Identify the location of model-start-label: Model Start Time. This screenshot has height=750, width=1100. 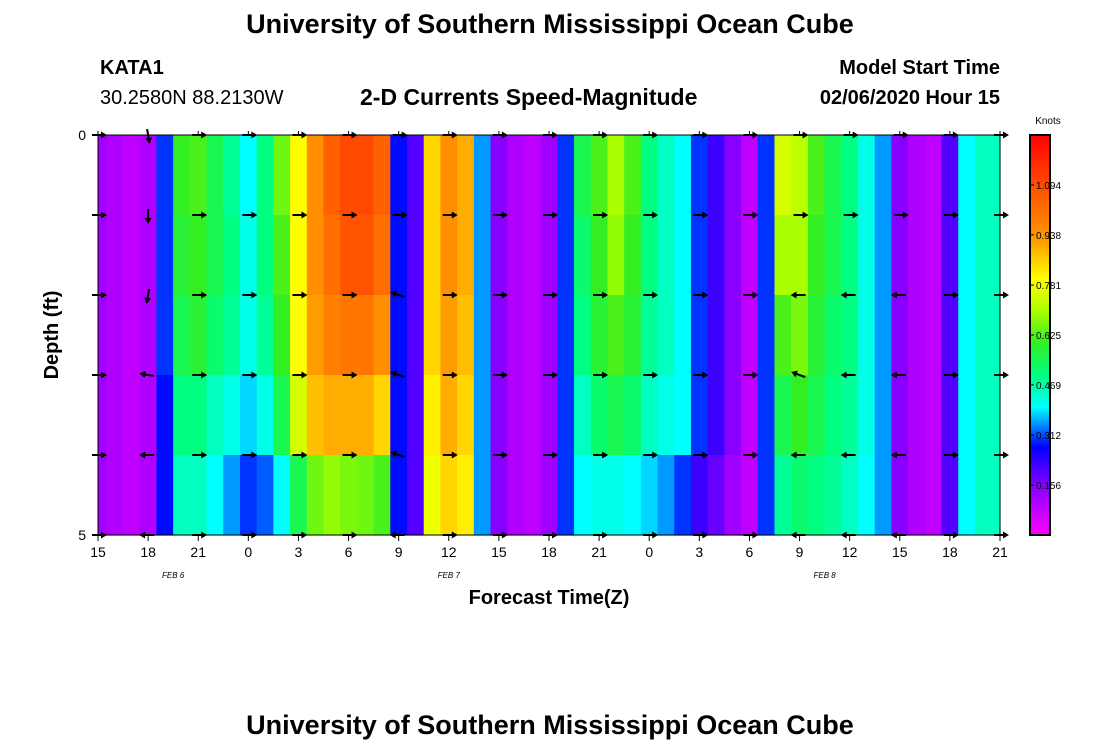
(919, 68).